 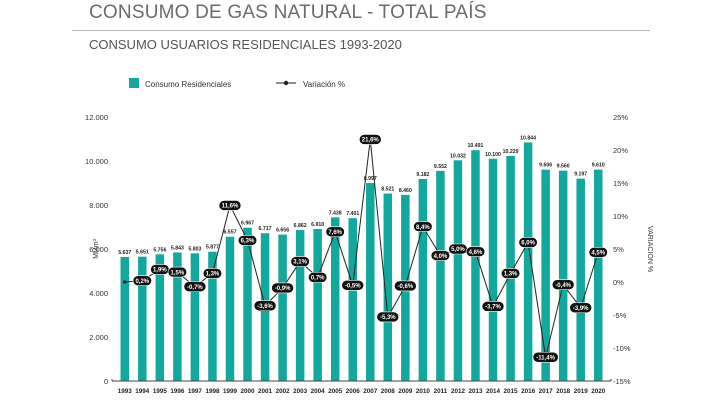 I want to click on variation-label: 1,9%, so click(x=160, y=271).